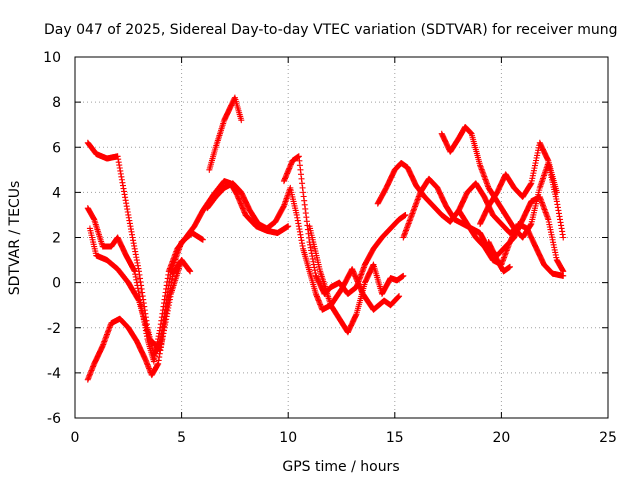 This screenshot has width=640, height=480. Describe the element at coordinates (288, 438) in the screenshot. I see `x-tick-label: 10` at that location.